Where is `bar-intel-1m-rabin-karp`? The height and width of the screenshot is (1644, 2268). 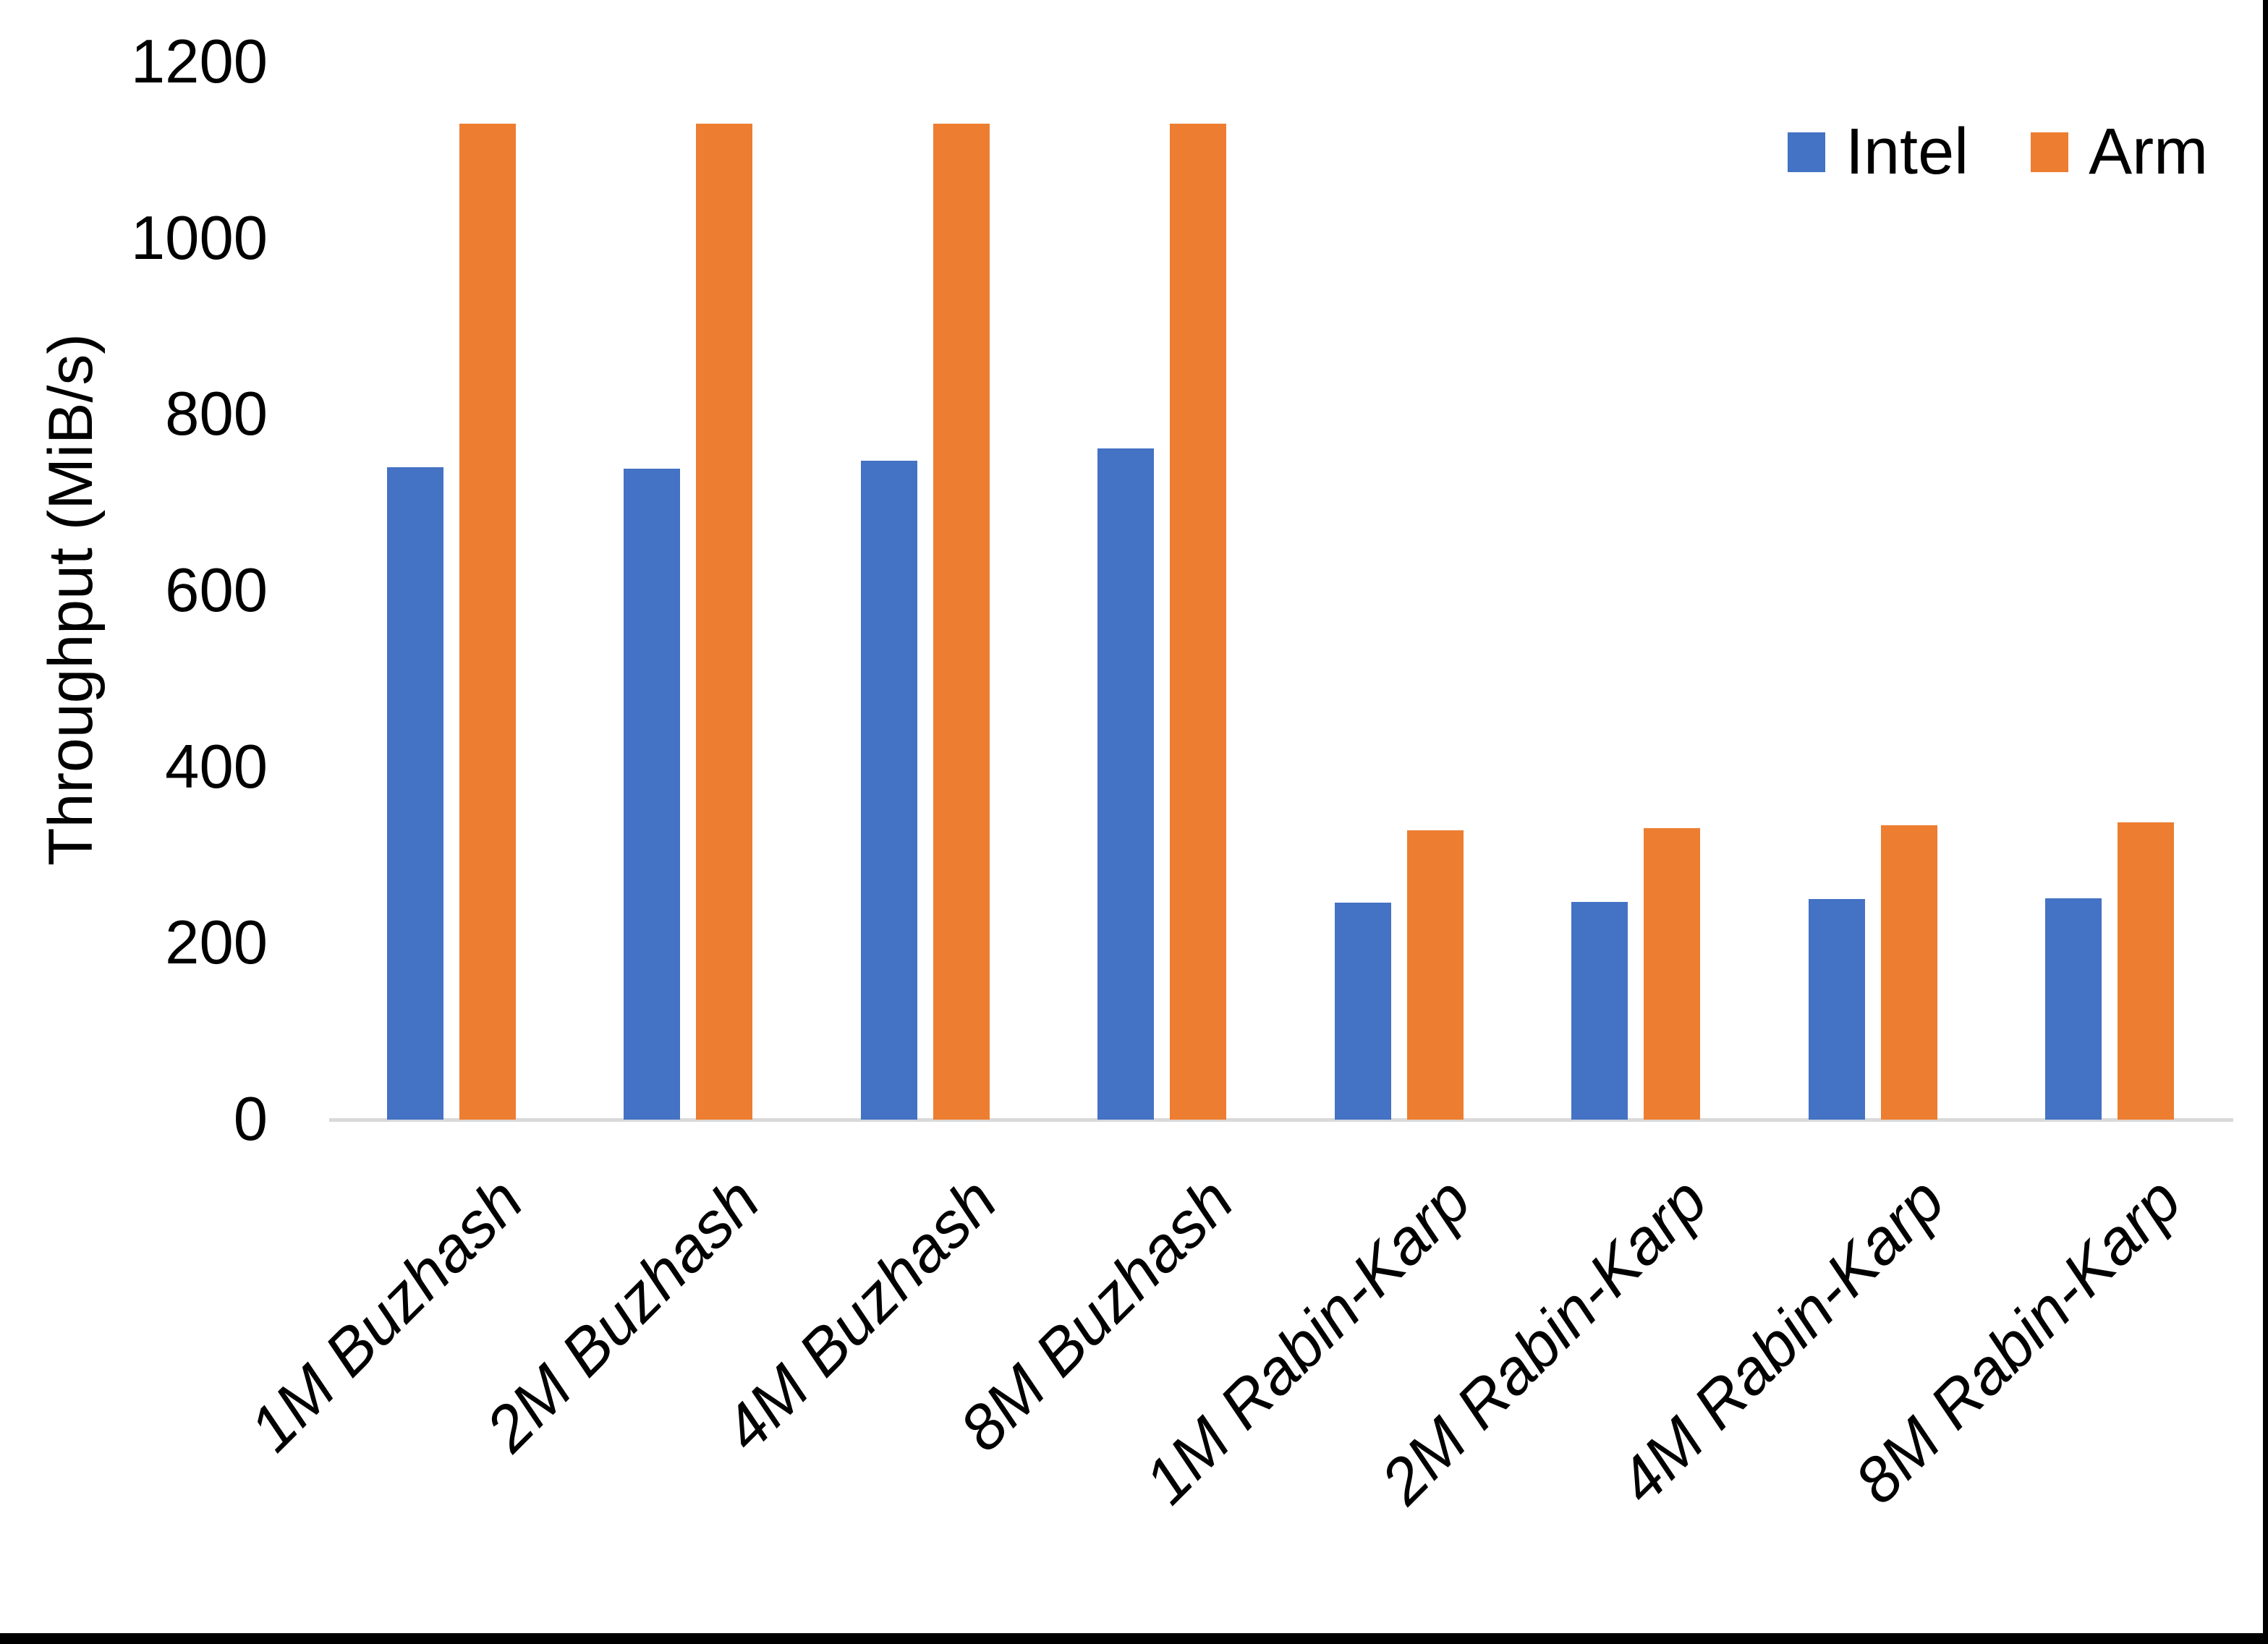
bar-intel-1m-rabin-karp is located at coordinates (1362, 1011).